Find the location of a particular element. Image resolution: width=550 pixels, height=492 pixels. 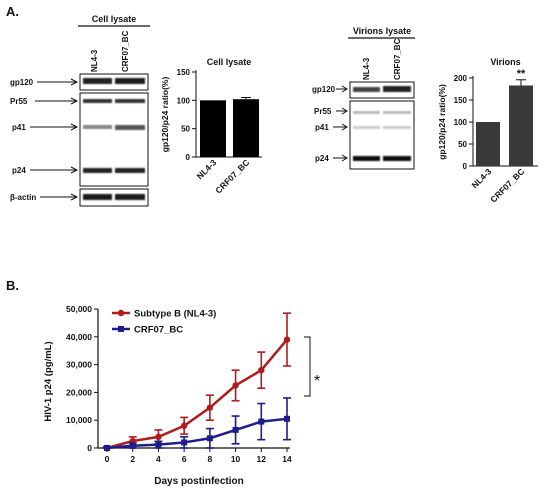

y-tick-label: 30,000 is located at coordinates (79, 365).